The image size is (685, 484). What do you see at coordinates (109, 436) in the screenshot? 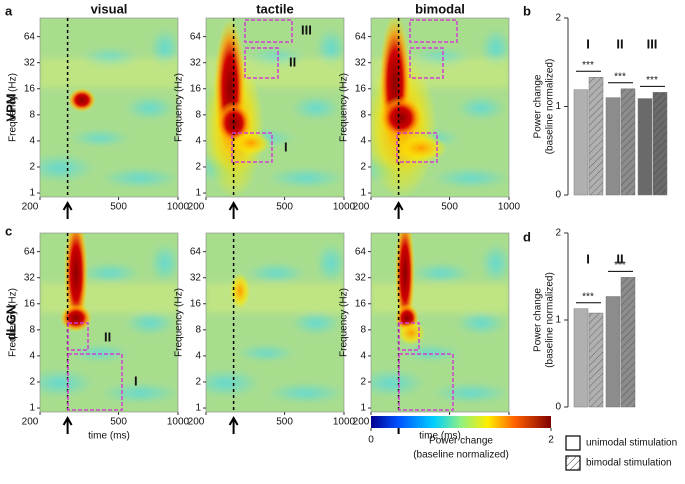
I see `x-axis-label: time (ms)` at bounding box center [109, 436].